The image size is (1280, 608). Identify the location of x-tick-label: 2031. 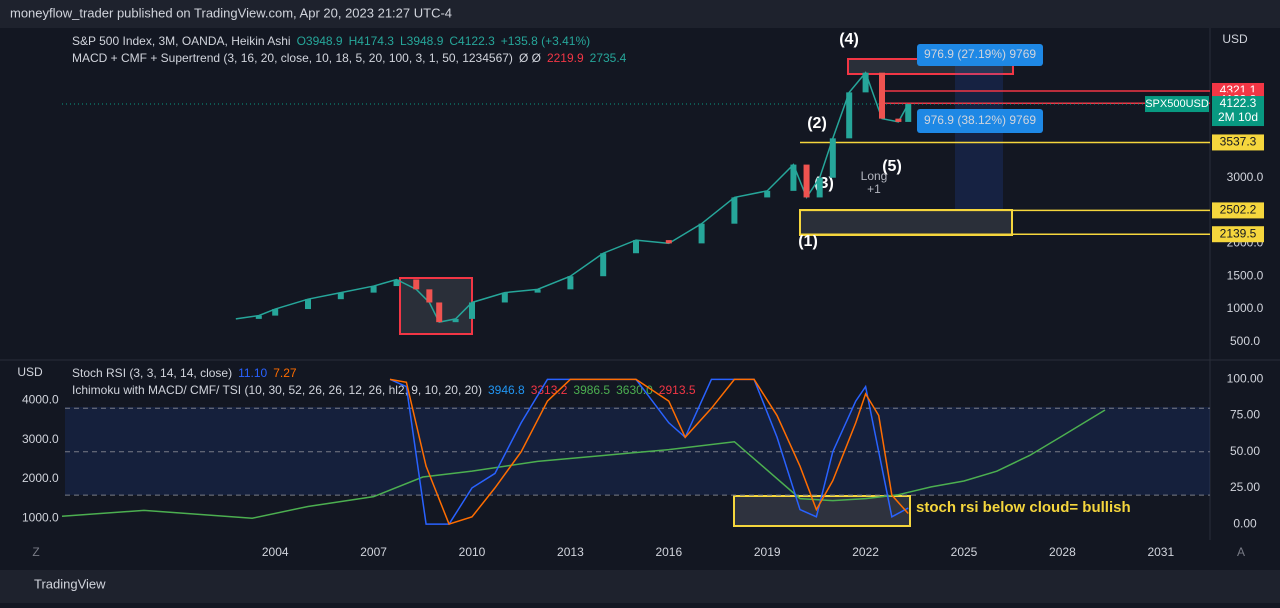
(1160, 552).